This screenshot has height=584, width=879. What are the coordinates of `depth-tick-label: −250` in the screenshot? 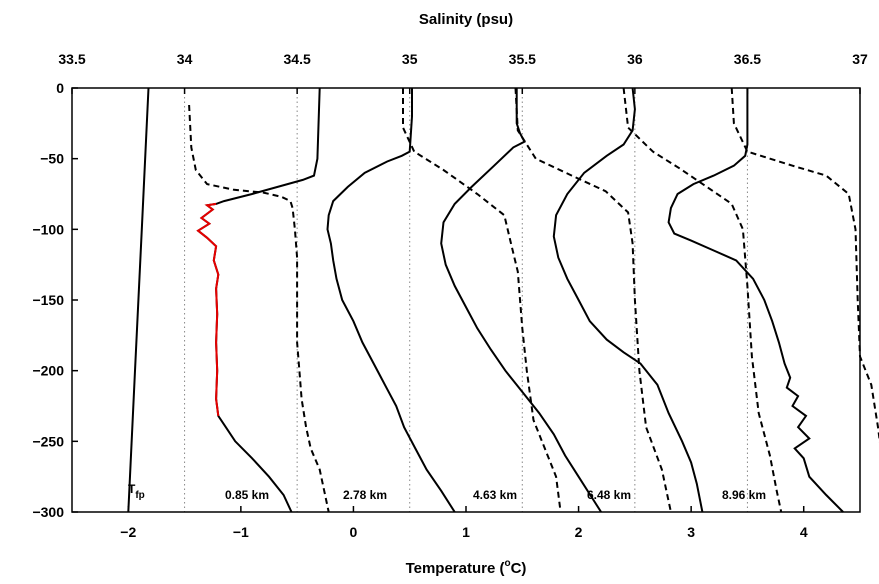 It's located at (48, 441).